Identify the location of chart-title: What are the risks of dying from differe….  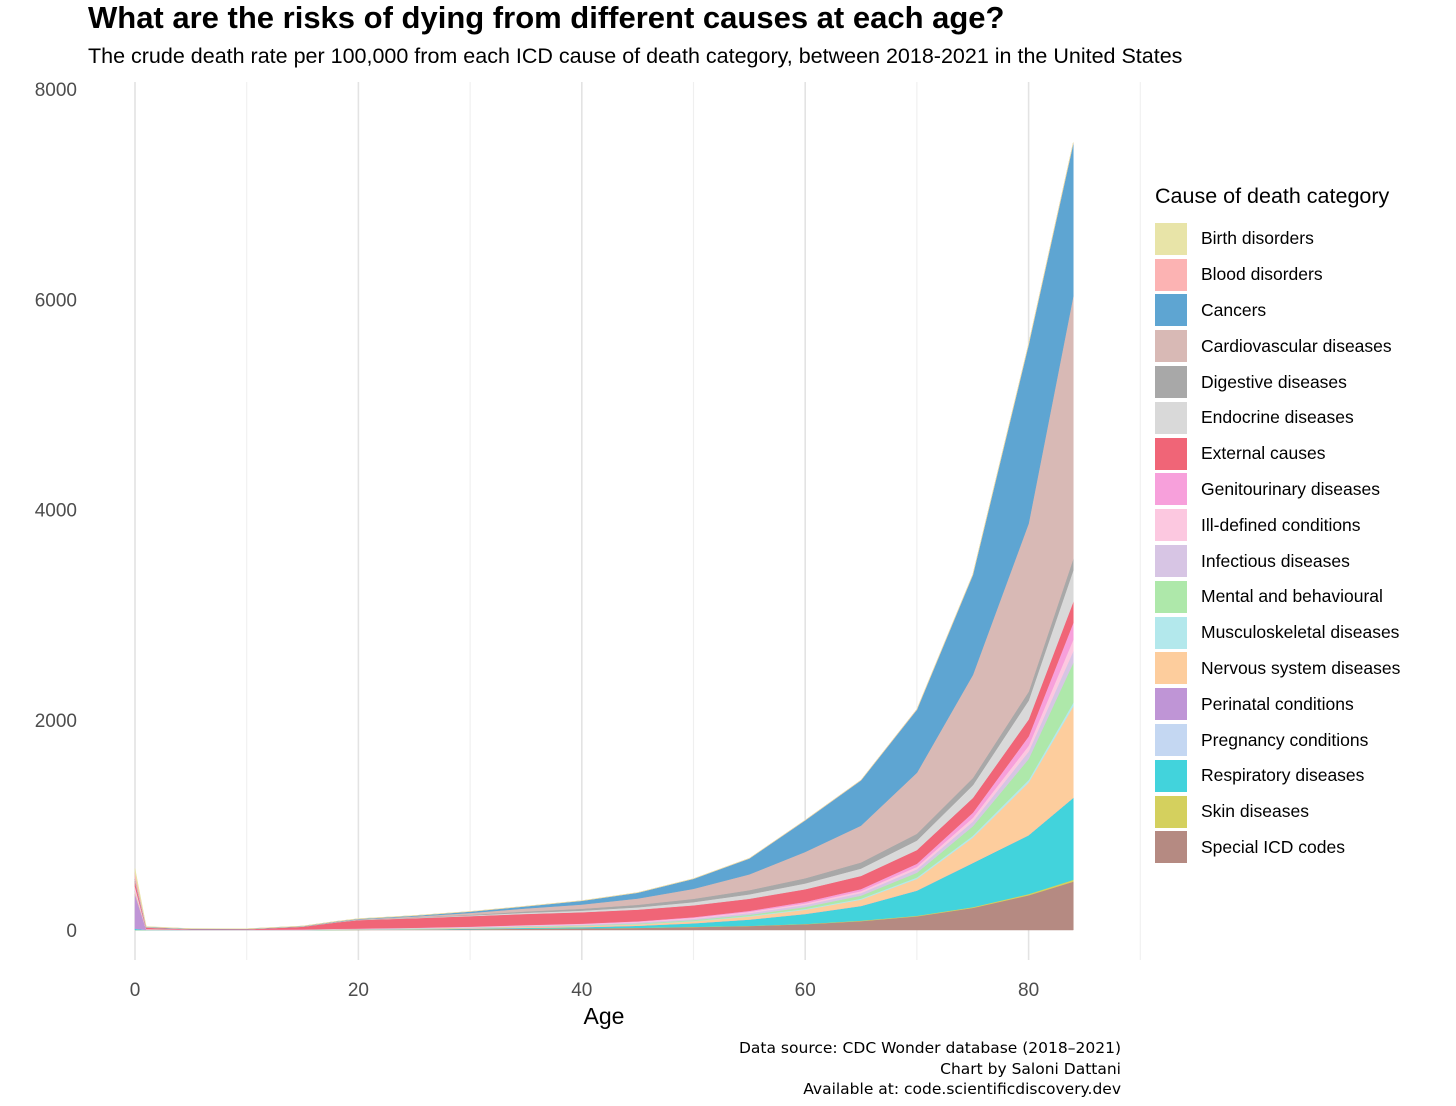
(546, 17).